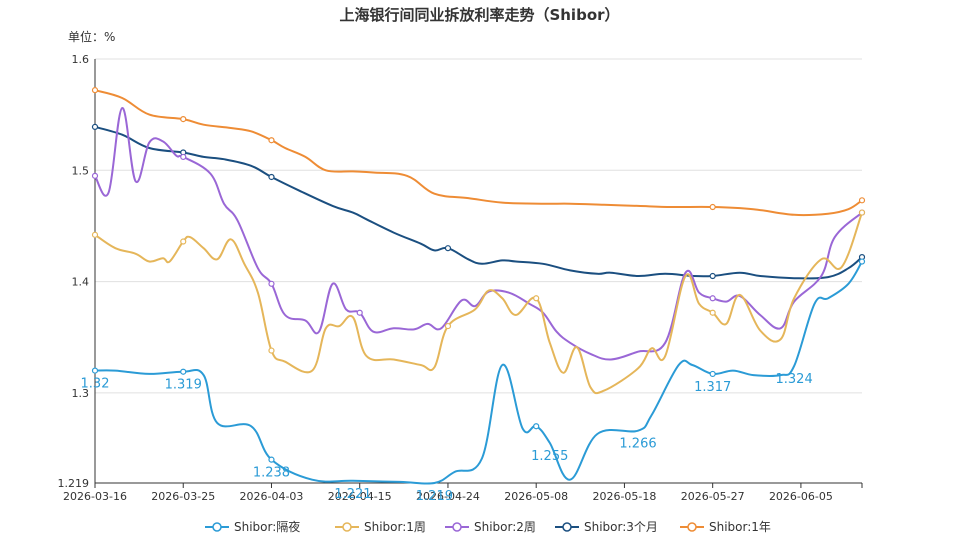 Image resolution: width=959 pixels, height=540 pixels. What do you see at coordinates (713, 496) in the screenshot?
I see `x-tick-label: 2026-05-27` at bounding box center [713, 496].